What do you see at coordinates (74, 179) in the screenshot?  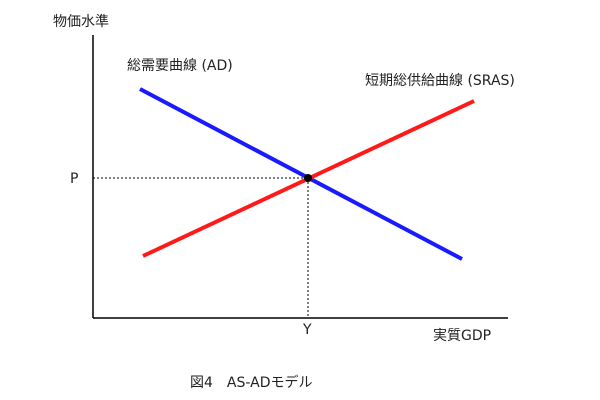 I see `price-tick-label: P` at bounding box center [74, 179].